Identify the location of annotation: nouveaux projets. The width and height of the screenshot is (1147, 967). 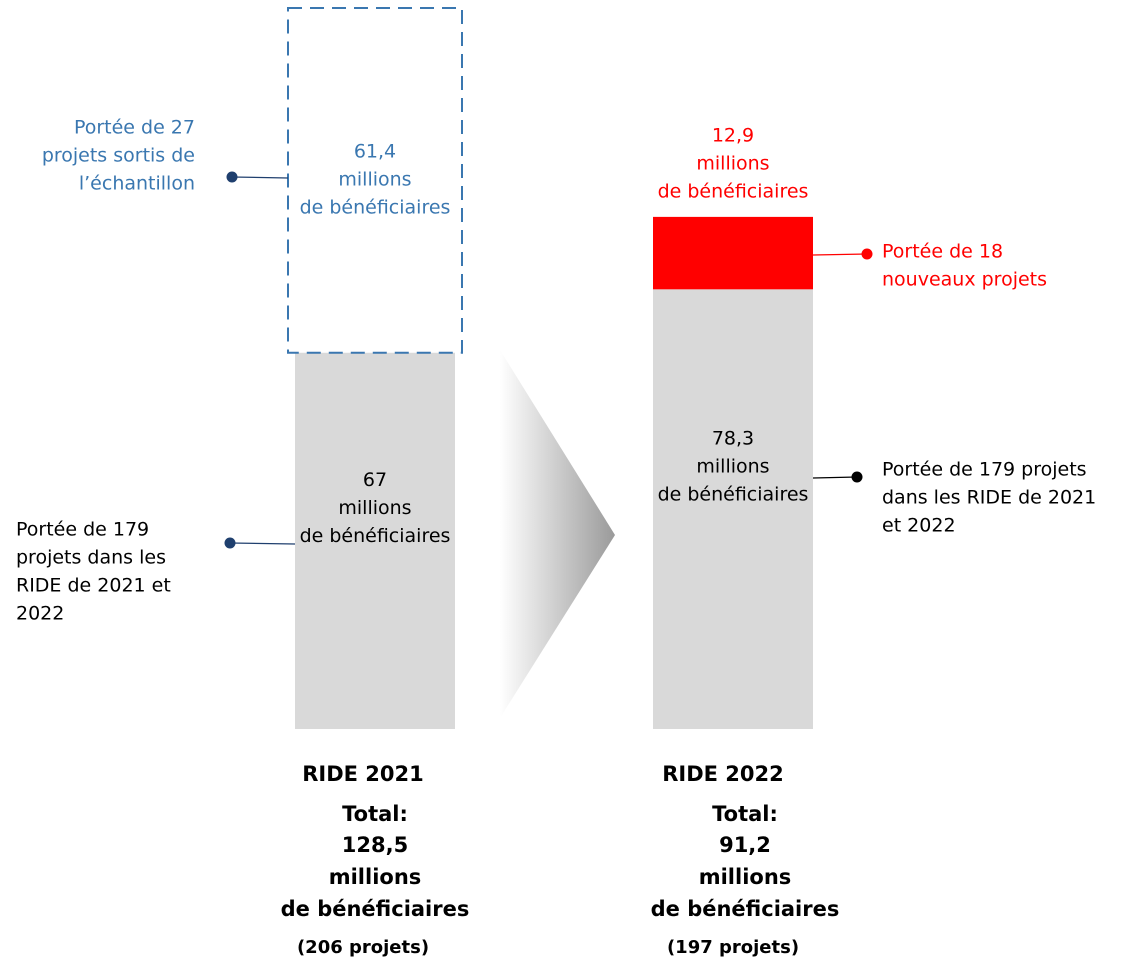
(964, 280).